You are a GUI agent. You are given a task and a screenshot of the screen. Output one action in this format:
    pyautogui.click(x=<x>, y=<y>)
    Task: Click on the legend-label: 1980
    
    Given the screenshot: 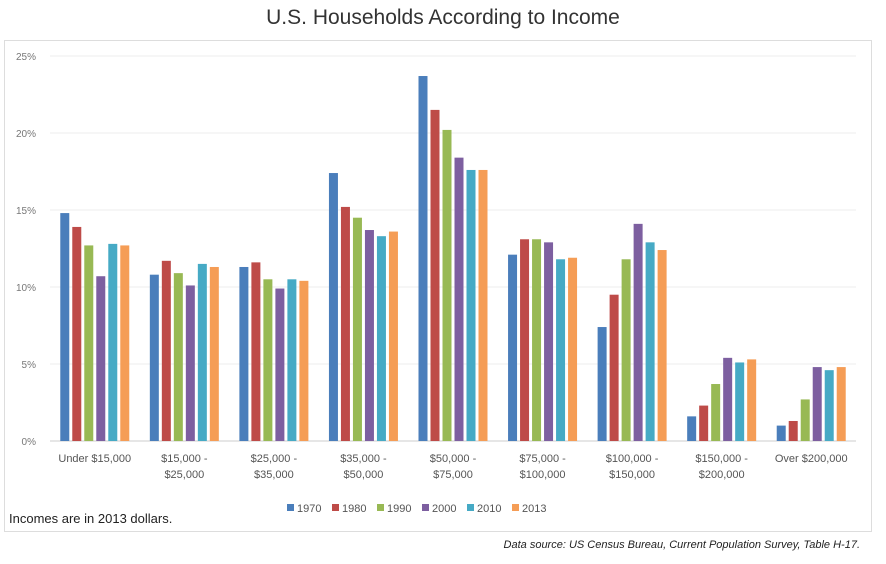 What is the action you would take?
    pyautogui.click(x=354, y=509)
    